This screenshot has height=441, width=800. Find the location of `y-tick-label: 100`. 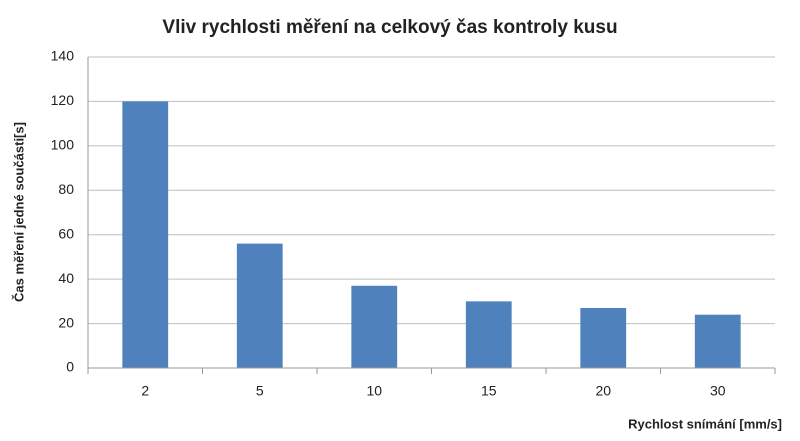

y-tick-label: 100 is located at coordinates (63, 145).